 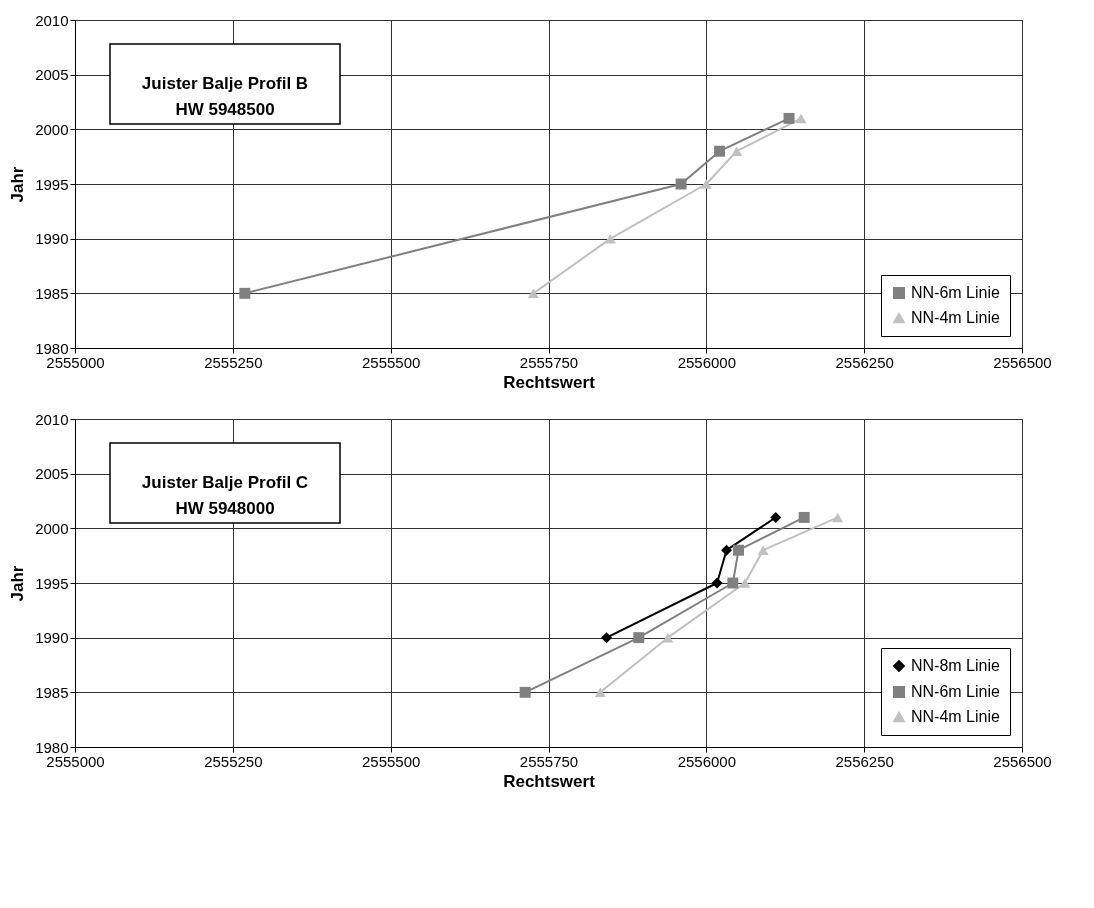 I want to click on legend-label: NN-8m Linie, so click(x=956, y=665).